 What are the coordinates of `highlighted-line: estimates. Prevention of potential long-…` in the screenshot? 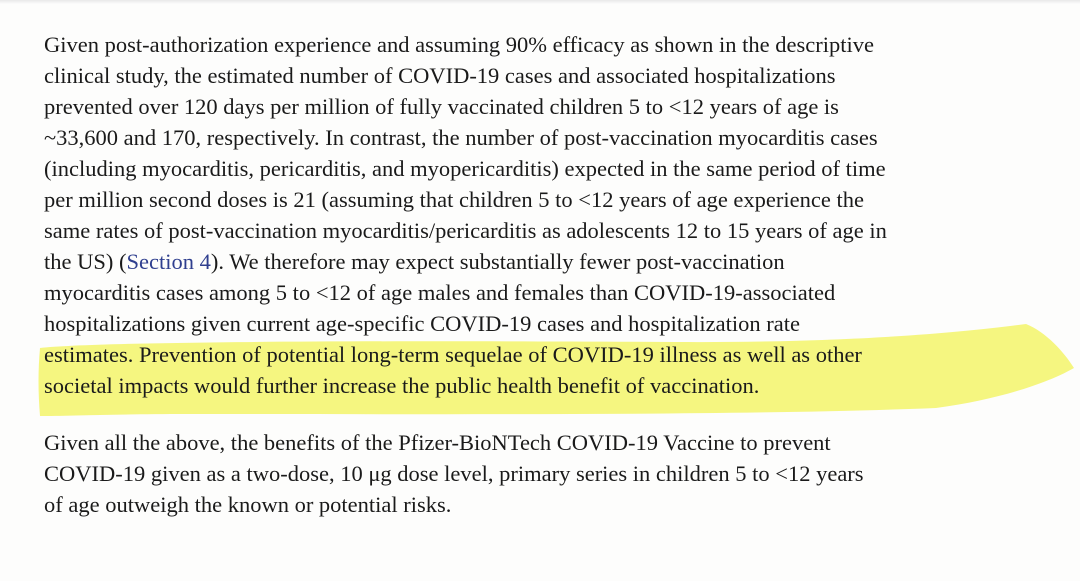 It's located at (453, 354).